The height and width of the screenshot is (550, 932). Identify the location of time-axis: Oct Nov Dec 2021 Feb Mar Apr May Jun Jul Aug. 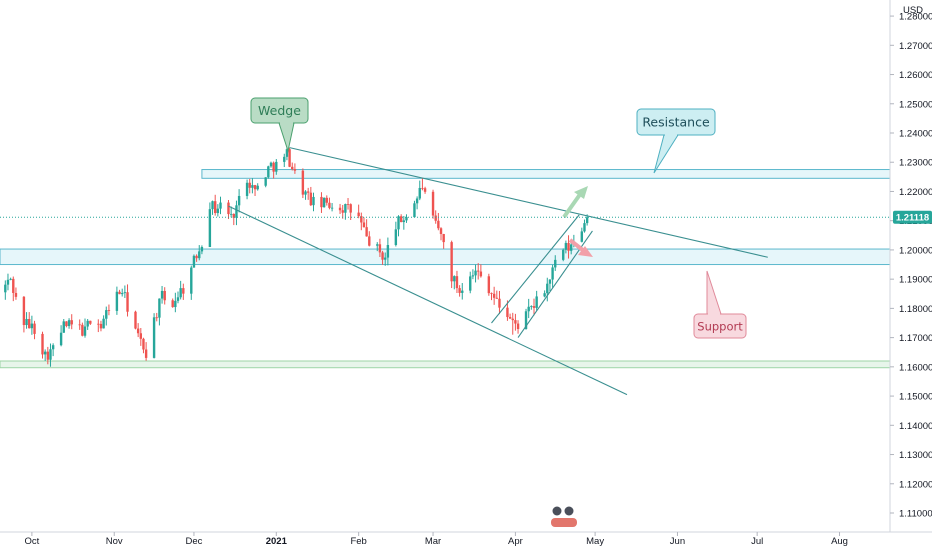
(436, 539).